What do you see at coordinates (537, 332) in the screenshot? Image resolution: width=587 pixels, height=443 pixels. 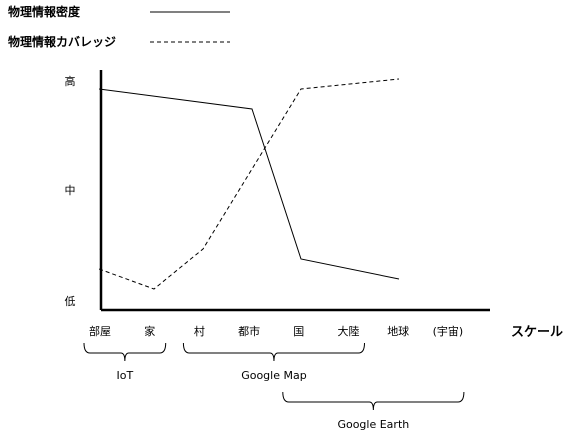 I see `x-axis-title: スケール` at bounding box center [537, 332].